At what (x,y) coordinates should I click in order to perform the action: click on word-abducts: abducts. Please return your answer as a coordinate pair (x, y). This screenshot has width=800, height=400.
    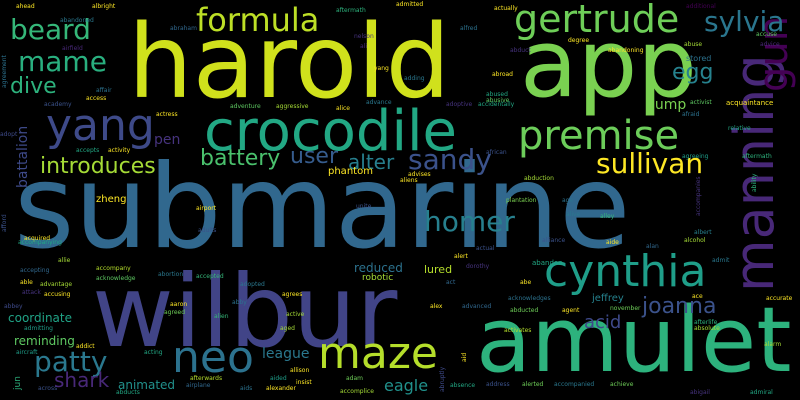
    Looking at the image, I should click on (128, 392).